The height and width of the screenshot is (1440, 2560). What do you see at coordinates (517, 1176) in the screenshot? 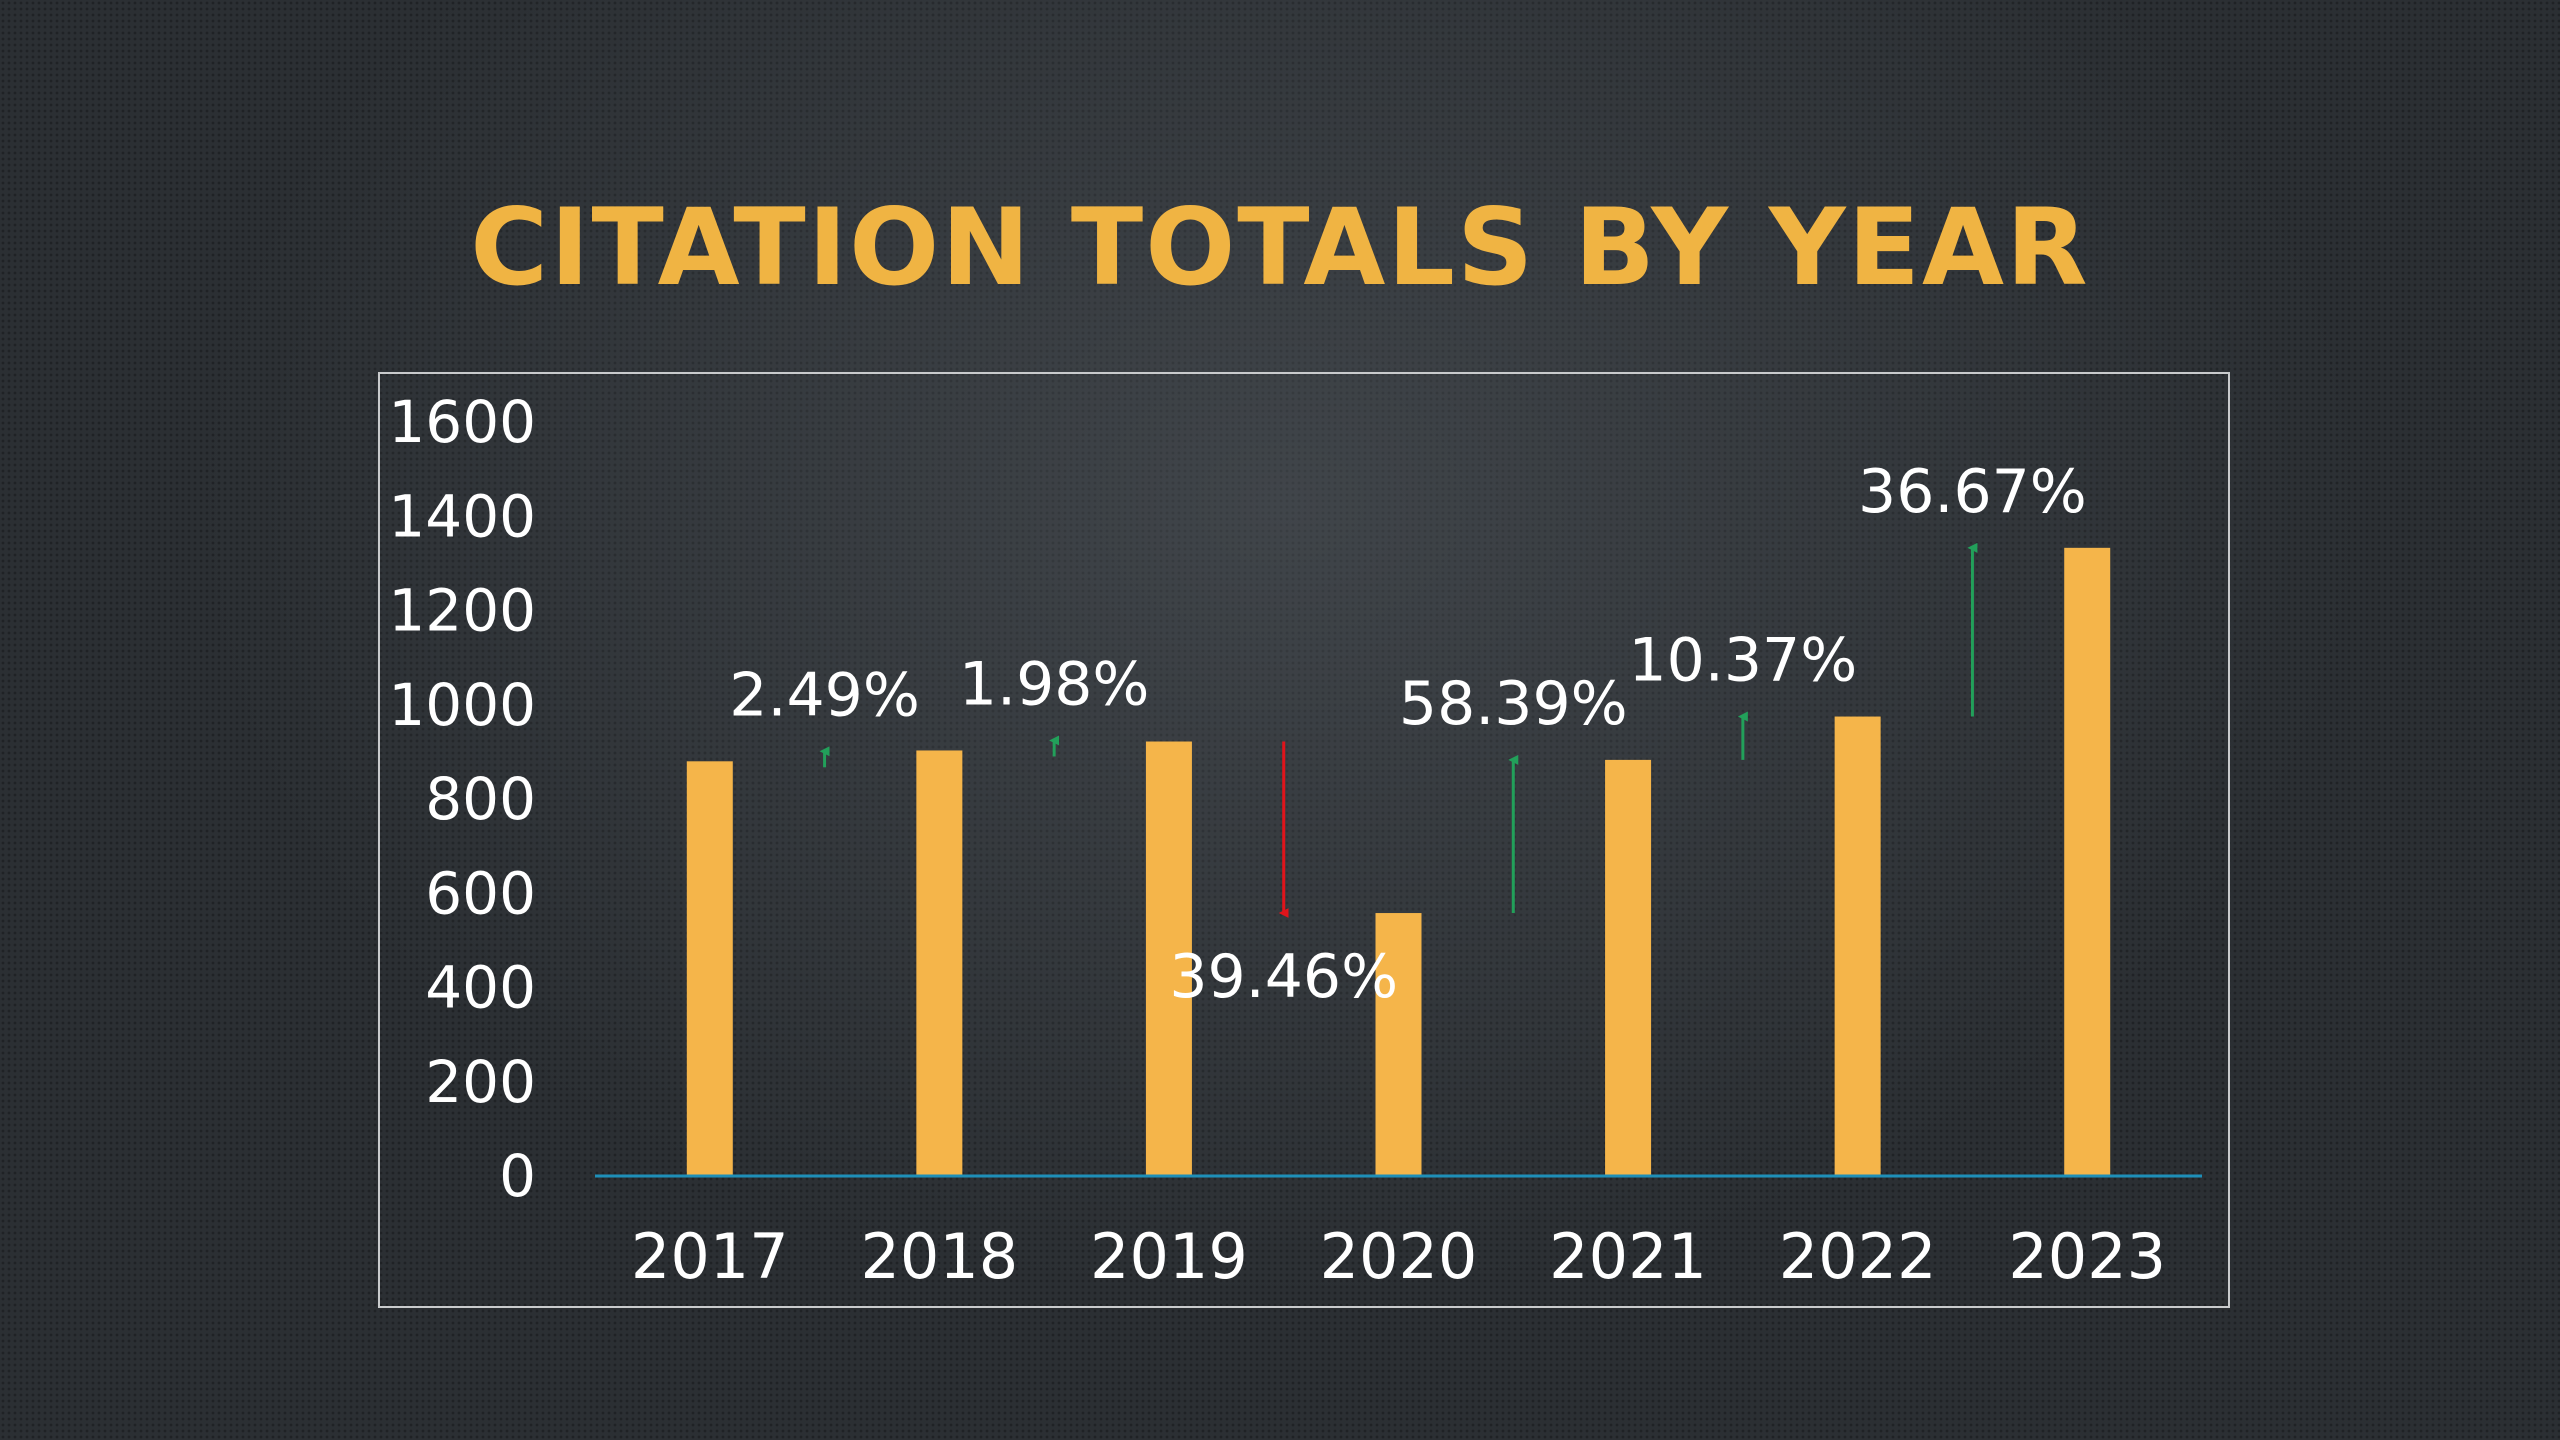
I see `y-tick-label: 0` at bounding box center [517, 1176].